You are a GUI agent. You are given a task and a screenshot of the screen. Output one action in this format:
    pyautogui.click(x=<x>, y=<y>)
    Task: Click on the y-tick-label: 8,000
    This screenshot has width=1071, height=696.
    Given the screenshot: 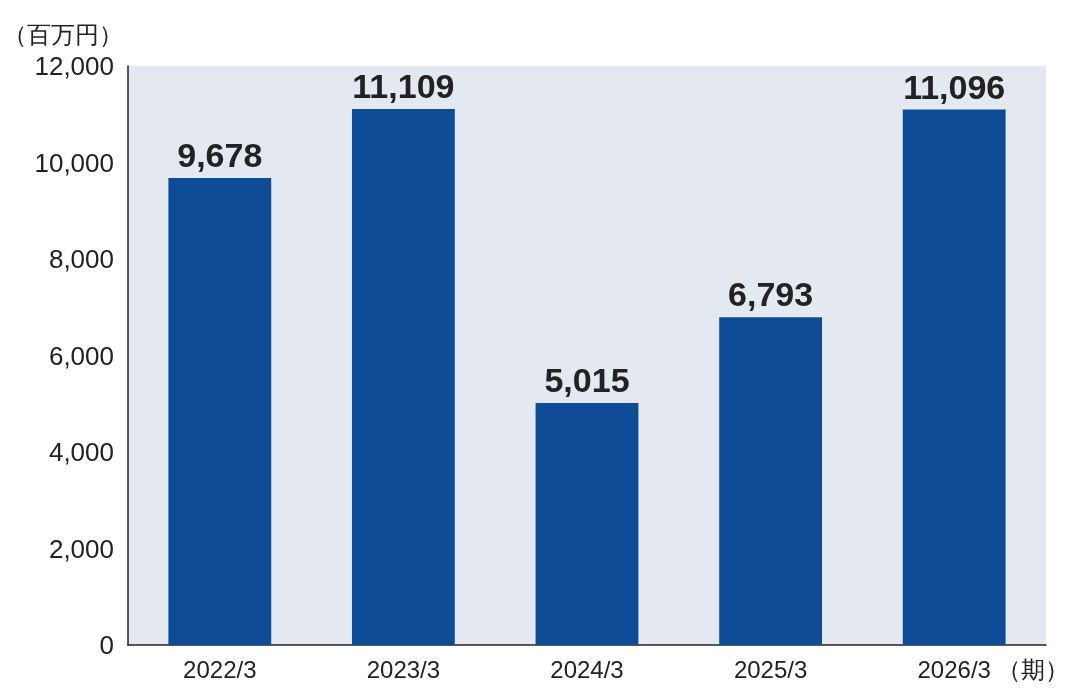 What is the action you would take?
    pyautogui.click(x=81, y=259)
    